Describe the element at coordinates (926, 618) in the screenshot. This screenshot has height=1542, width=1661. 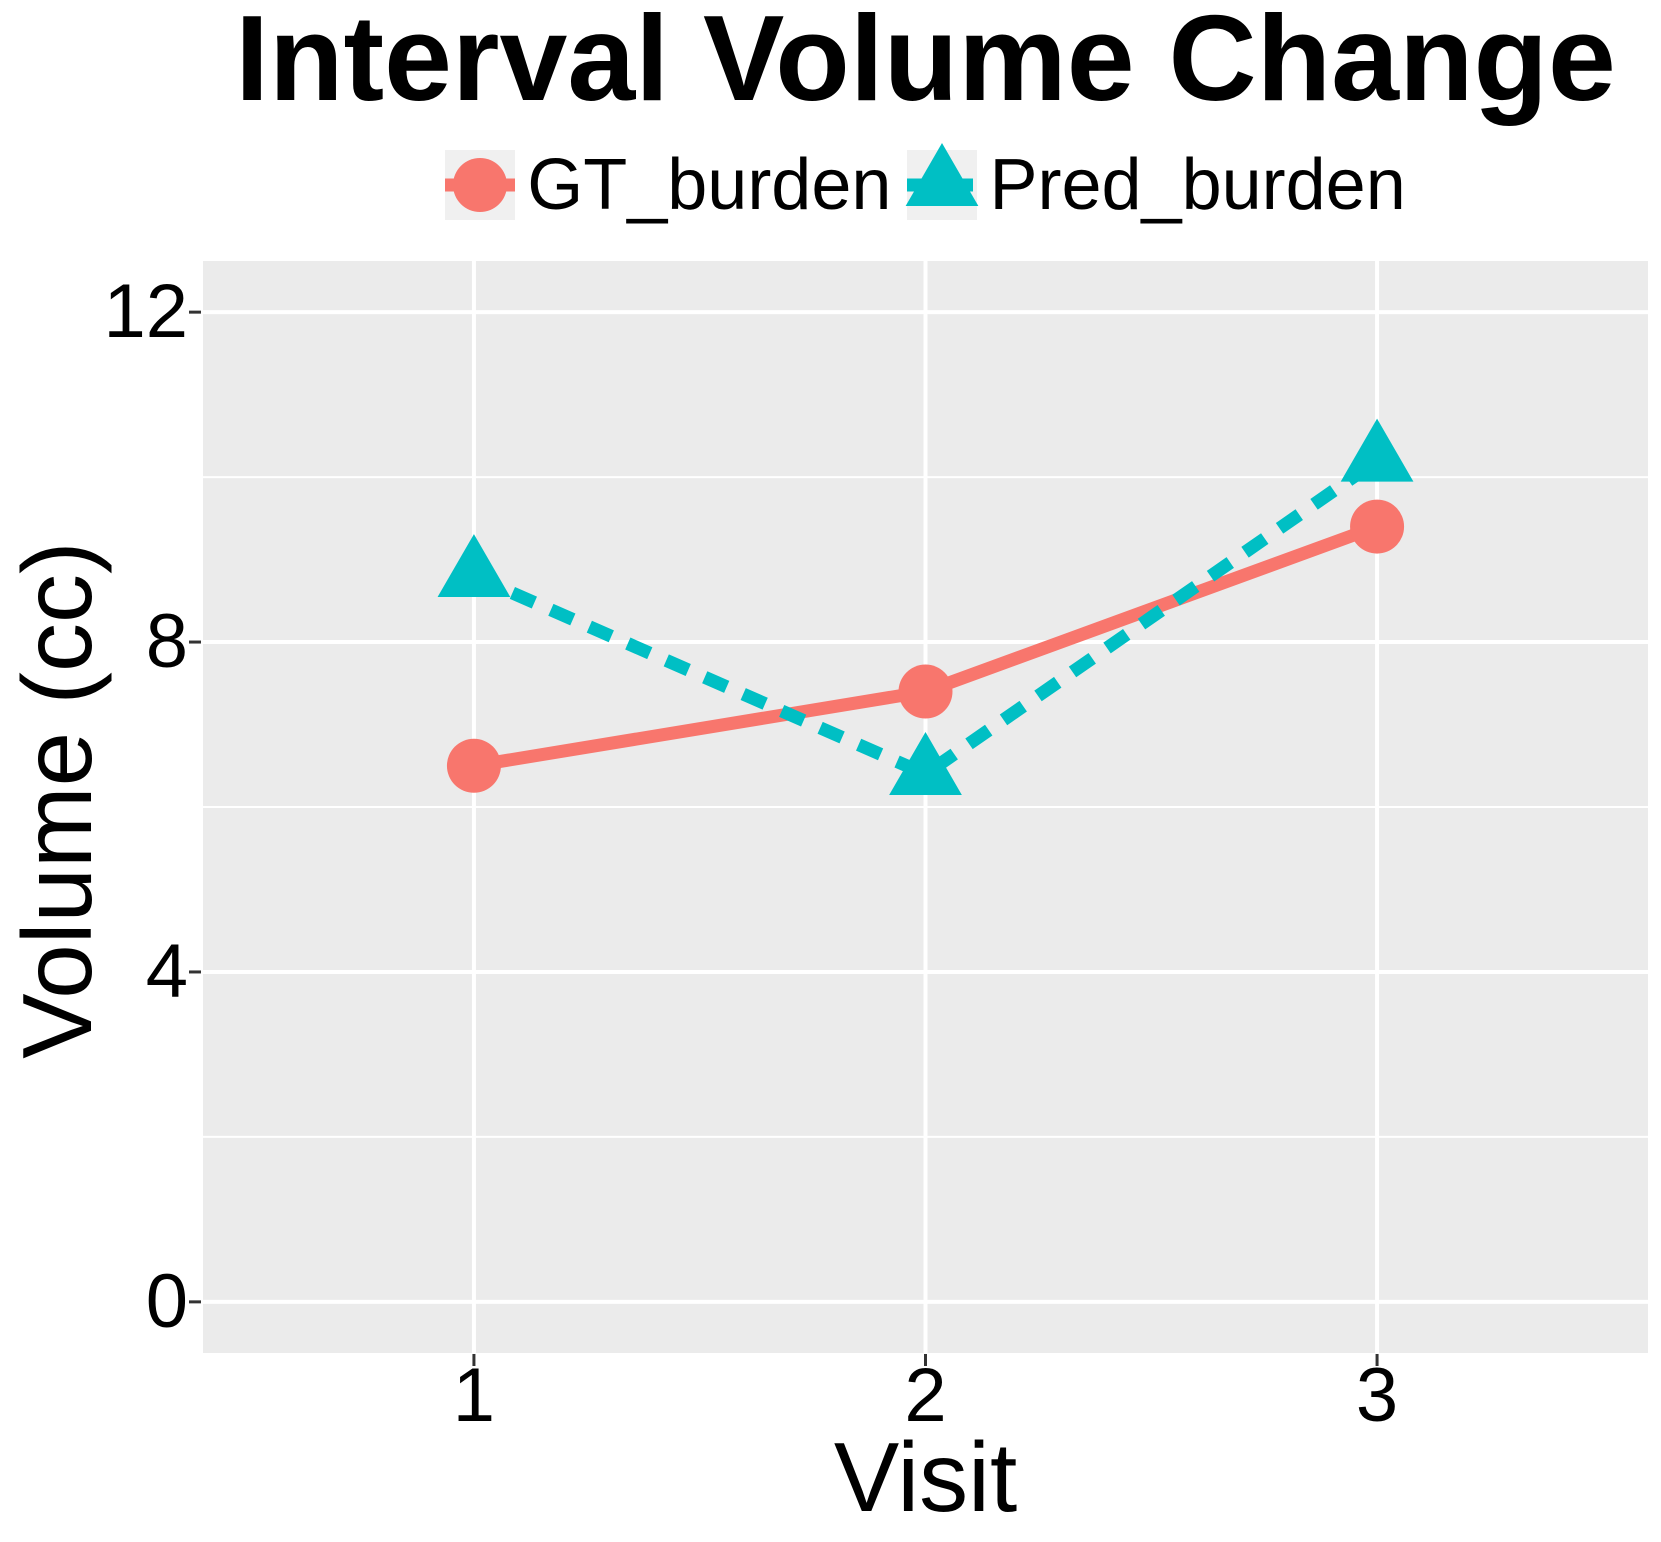
I see `series-line-Pred_burden` at that location.